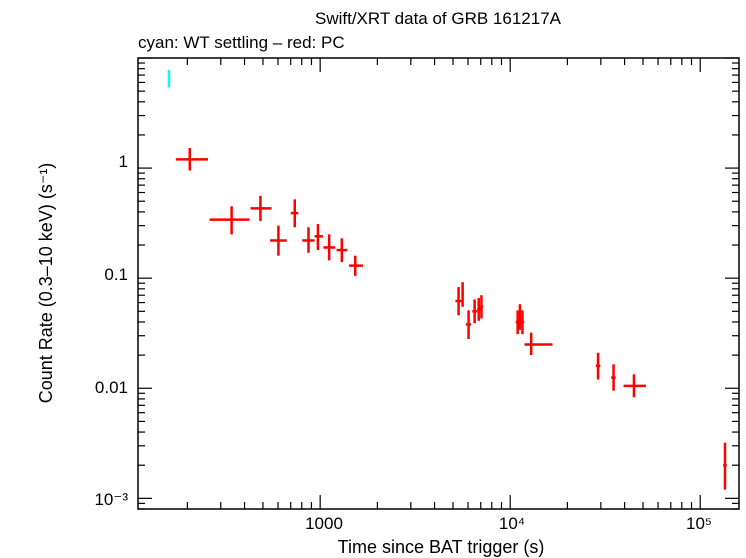 Image resolution: width=746 pixels, height=558 pixels. I want to click on y-tick-label-1: 1, so click(123, 161).